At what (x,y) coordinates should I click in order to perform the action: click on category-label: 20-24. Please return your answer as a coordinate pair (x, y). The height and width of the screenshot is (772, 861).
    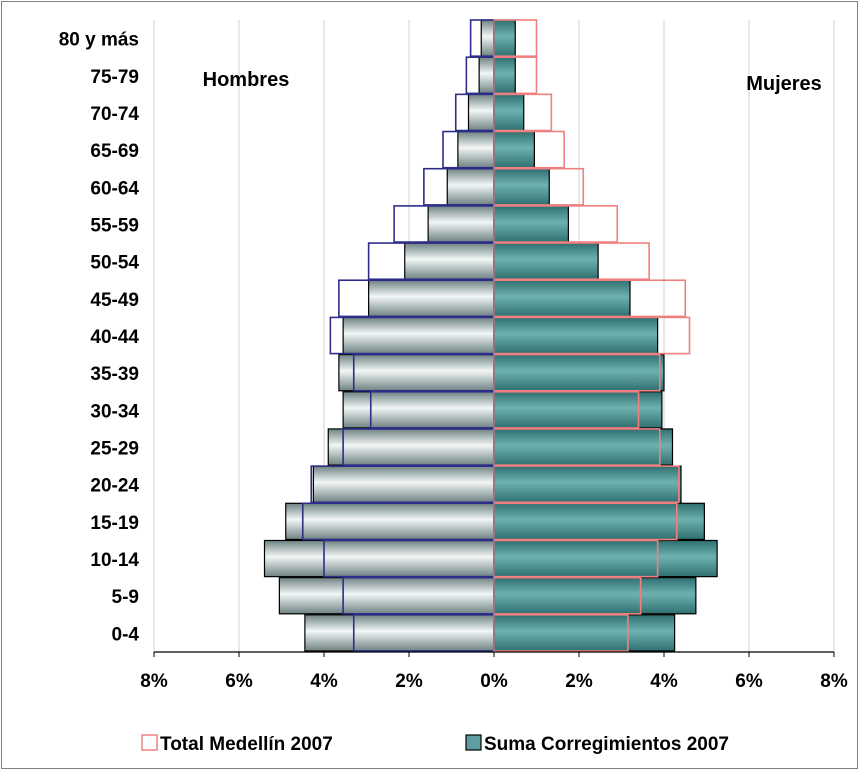
    Looking at the image, I should click on (114, 486).